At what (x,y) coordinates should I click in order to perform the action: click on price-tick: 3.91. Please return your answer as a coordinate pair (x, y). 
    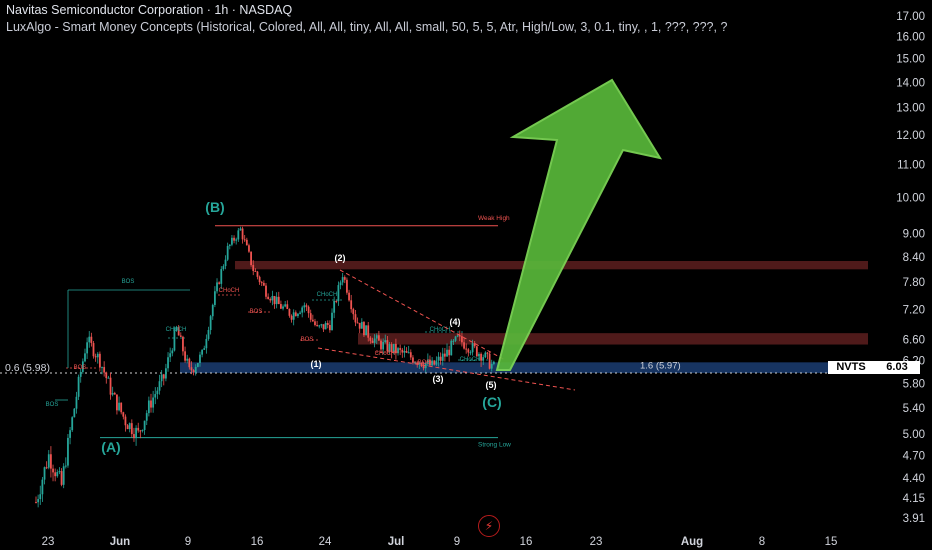
    Looking at the image, I should click on (914, 519).